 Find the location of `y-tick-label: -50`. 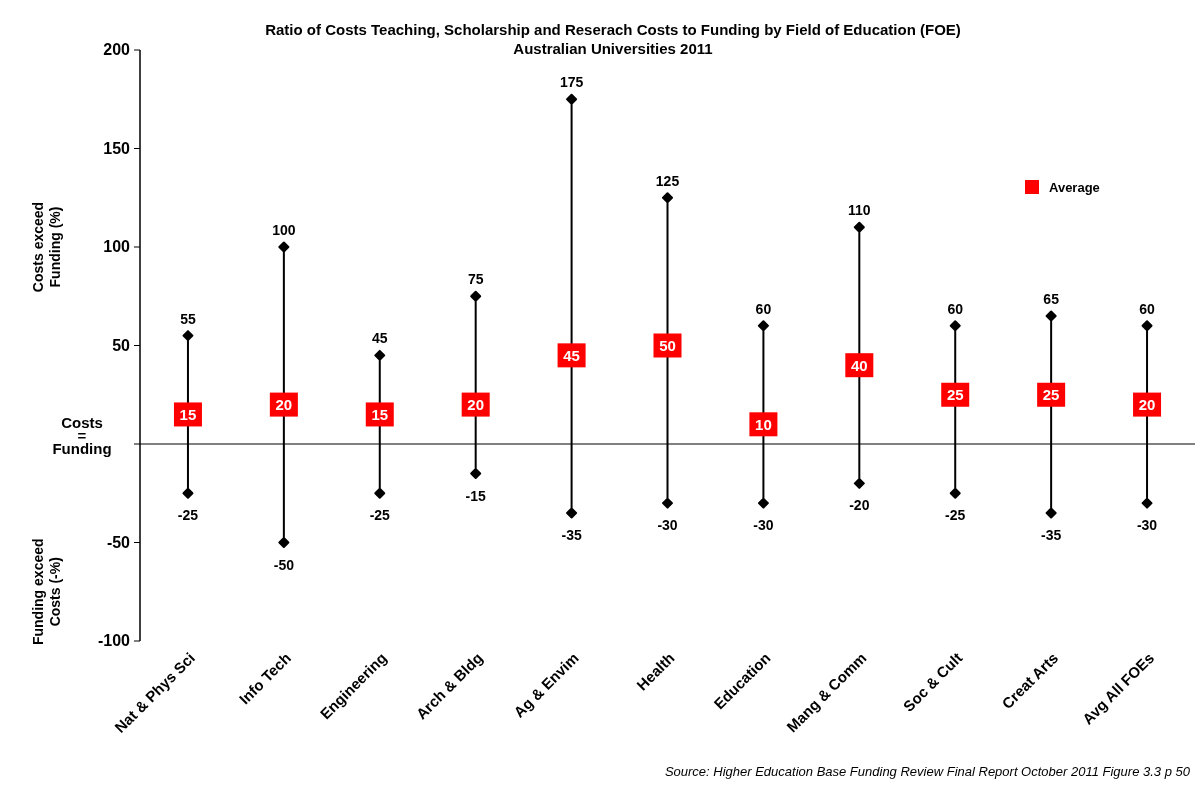

y-tick-label: -50 is located at coordinates (118, 542).